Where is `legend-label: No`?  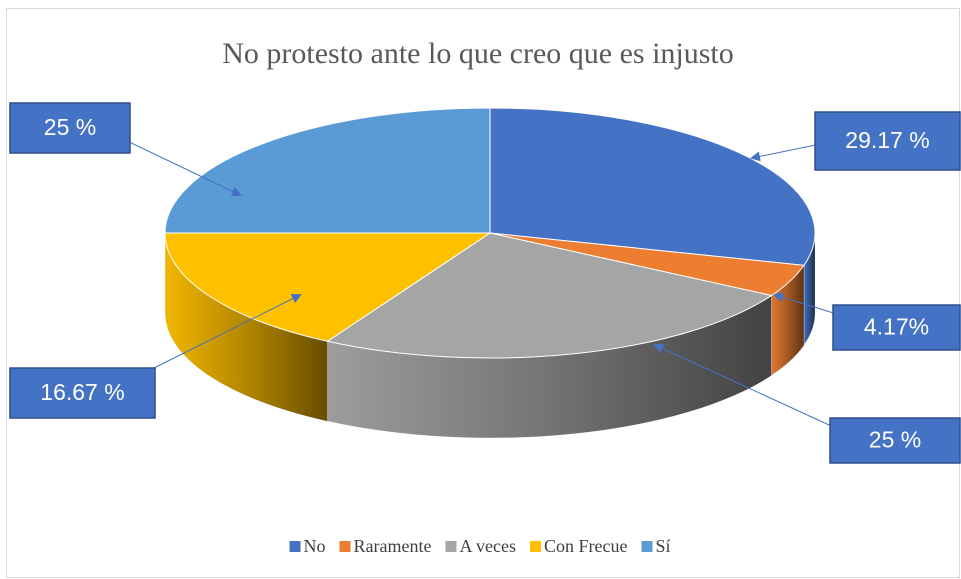 legend-label: No is located at coordinates (315, 546).